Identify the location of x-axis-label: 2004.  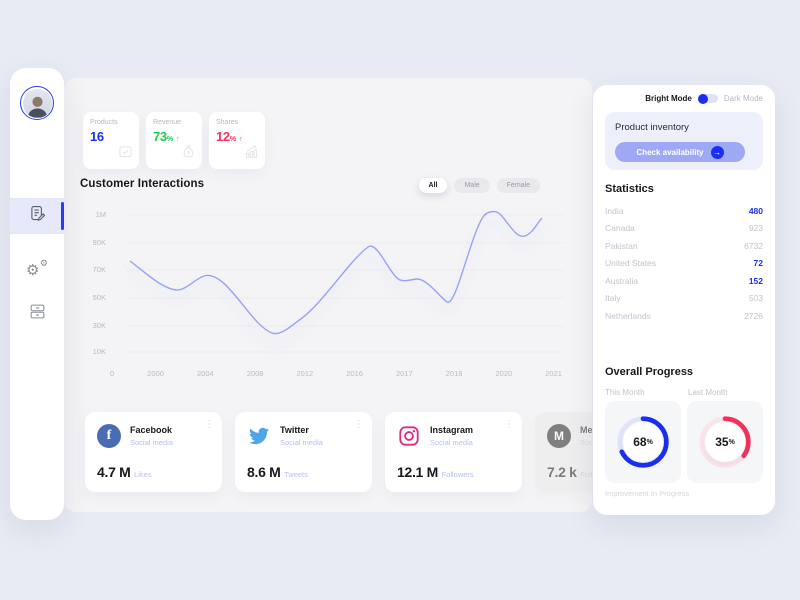
(205, 373).